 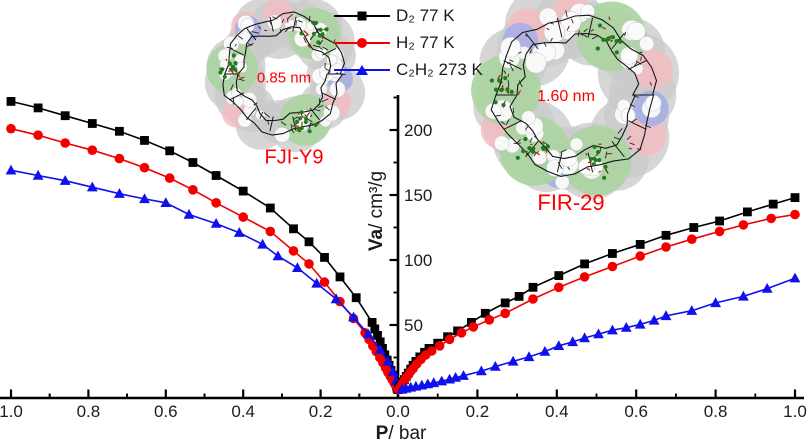 I want to click on legend: D₂ 77 K H₂ 77 K C₂H₂ 273 K, so click(x=408, y=42).